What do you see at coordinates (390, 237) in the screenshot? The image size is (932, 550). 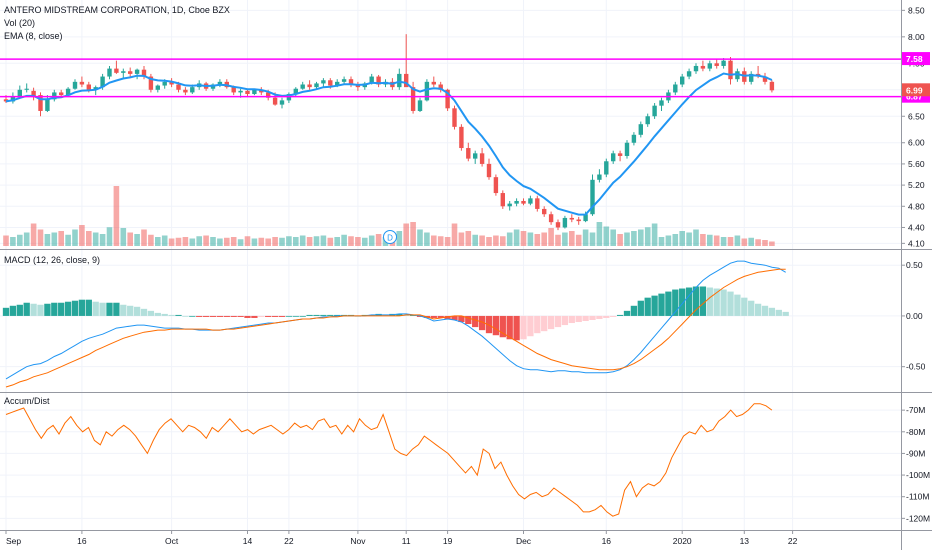 I see `event-badge: D` at bounding box center [390, 237].